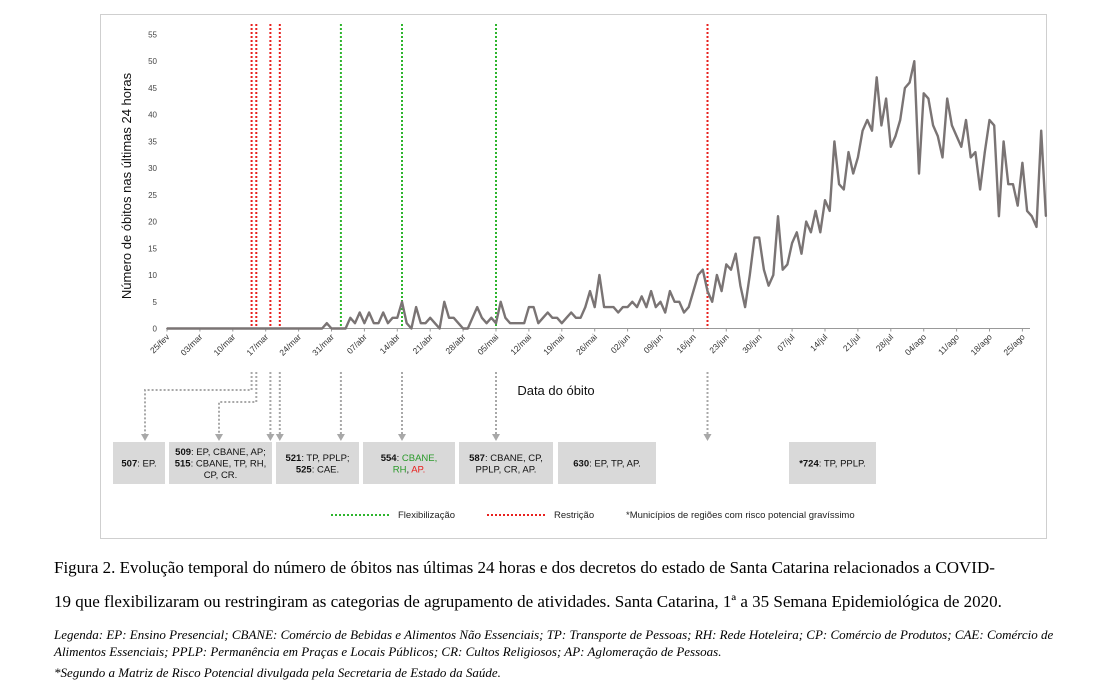  I want to click on y-tick-label: 55, so click(152, 35).